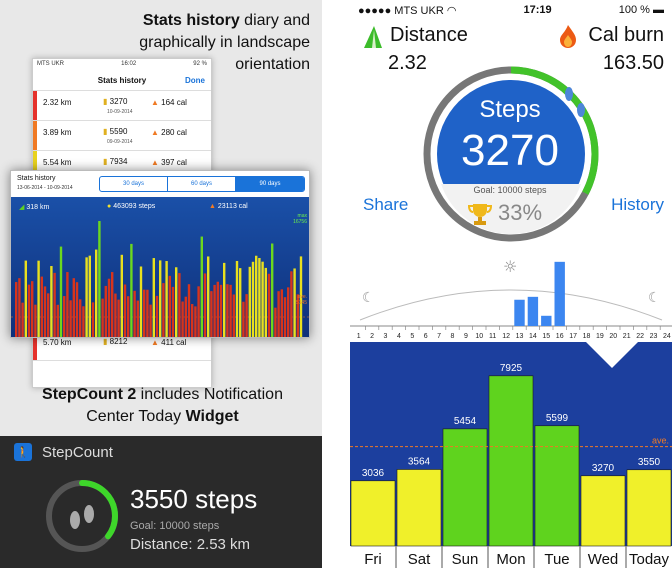 The image size is (672, 568). I want to click on done-button: Done, so click(195, 80).